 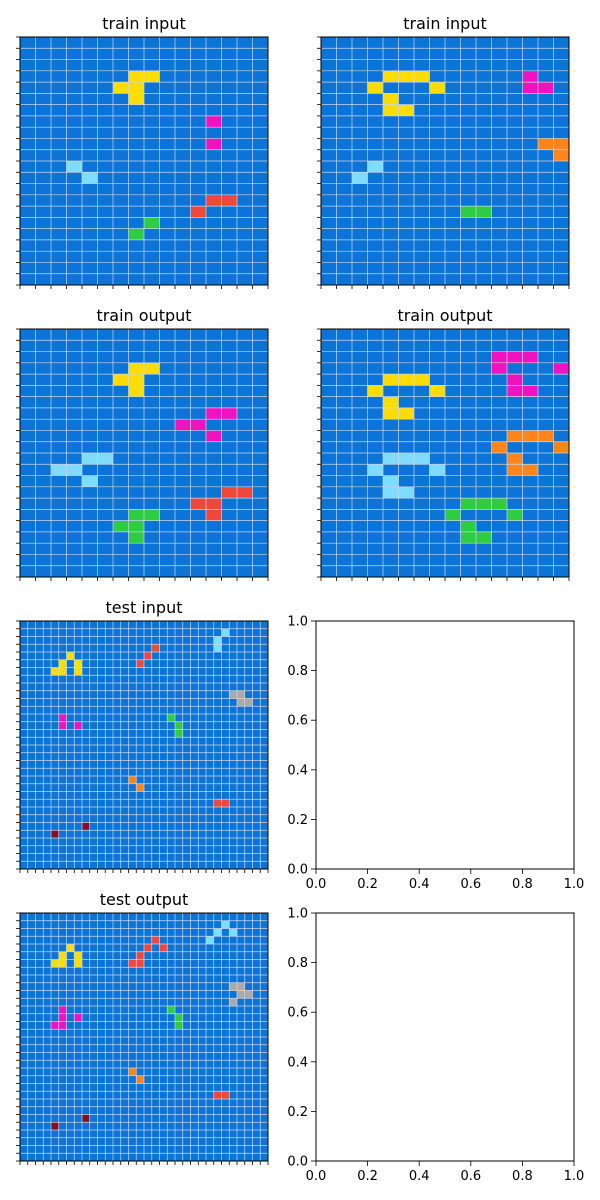 I want to click on y-tick-label: 1.0, so click(x=297, y=622).